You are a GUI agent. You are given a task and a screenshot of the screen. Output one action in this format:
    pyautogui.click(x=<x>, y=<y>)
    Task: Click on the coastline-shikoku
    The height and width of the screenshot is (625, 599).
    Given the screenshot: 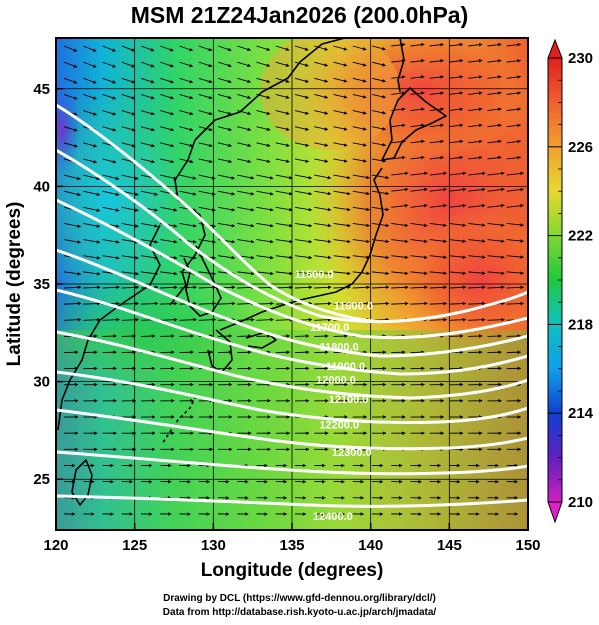 What is the action you would take?
    pyautogui.click(x=261, y=340)
    